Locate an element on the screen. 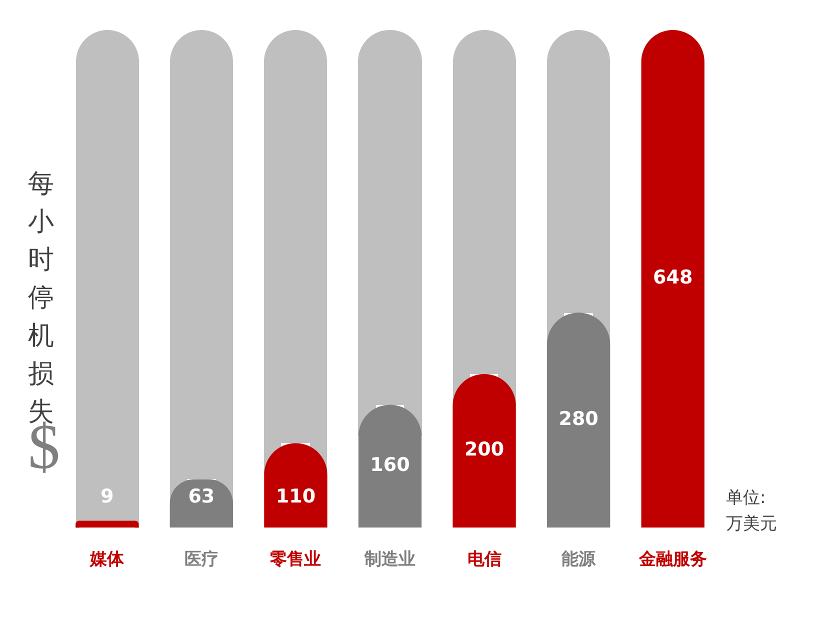  data-label: 648 is located at coordinates (673, 277).